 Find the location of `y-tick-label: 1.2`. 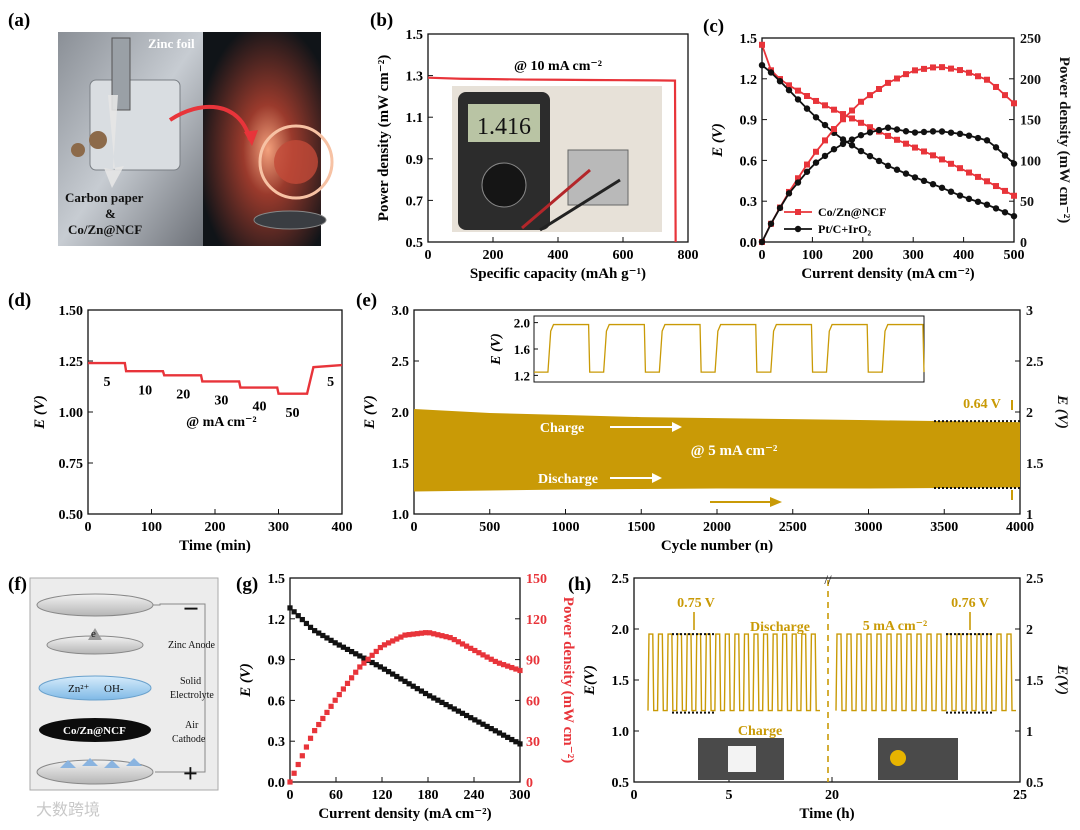

y-tick-label: 1.2 is located at coordinates (749, 80).